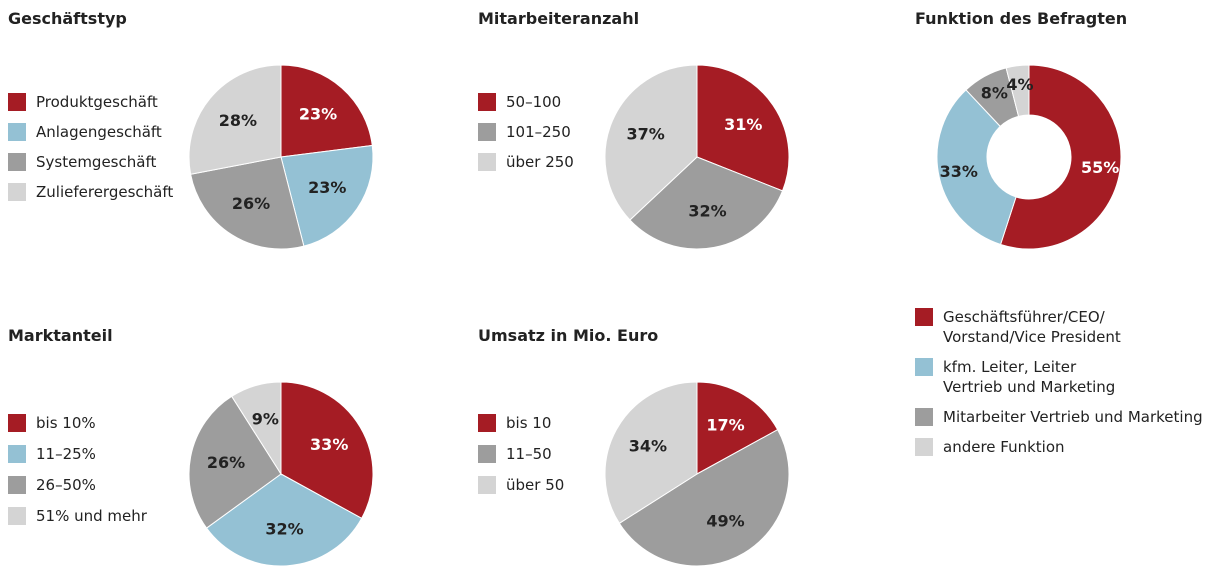  I want to click on legend: 50–100 101–250 über 250, so click(526, 132).